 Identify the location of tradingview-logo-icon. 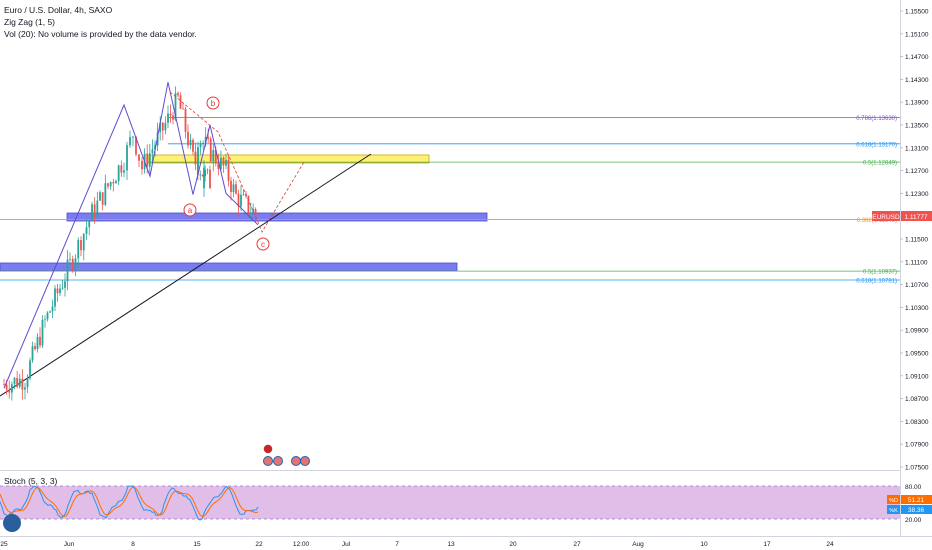
(12, 523).